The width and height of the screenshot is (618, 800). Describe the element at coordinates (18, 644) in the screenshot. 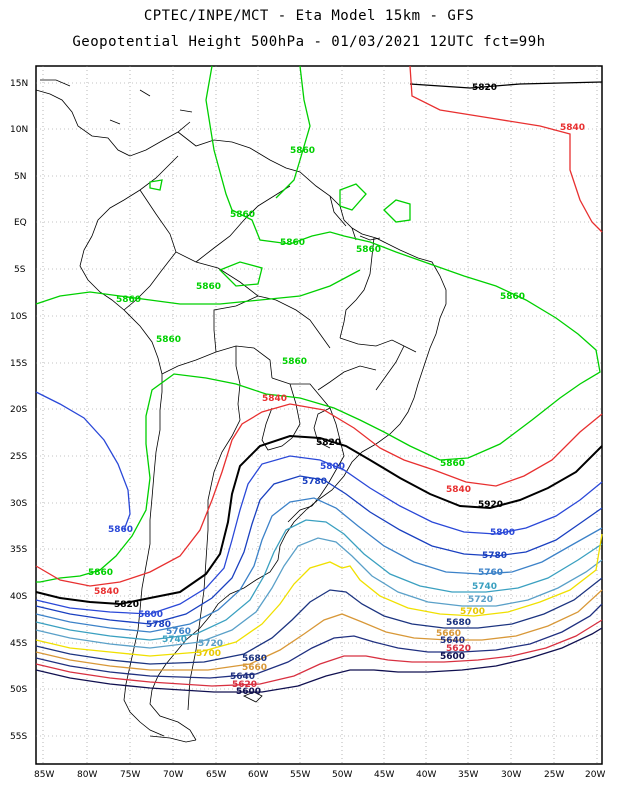

I see `lat-label: 45S` at that location.